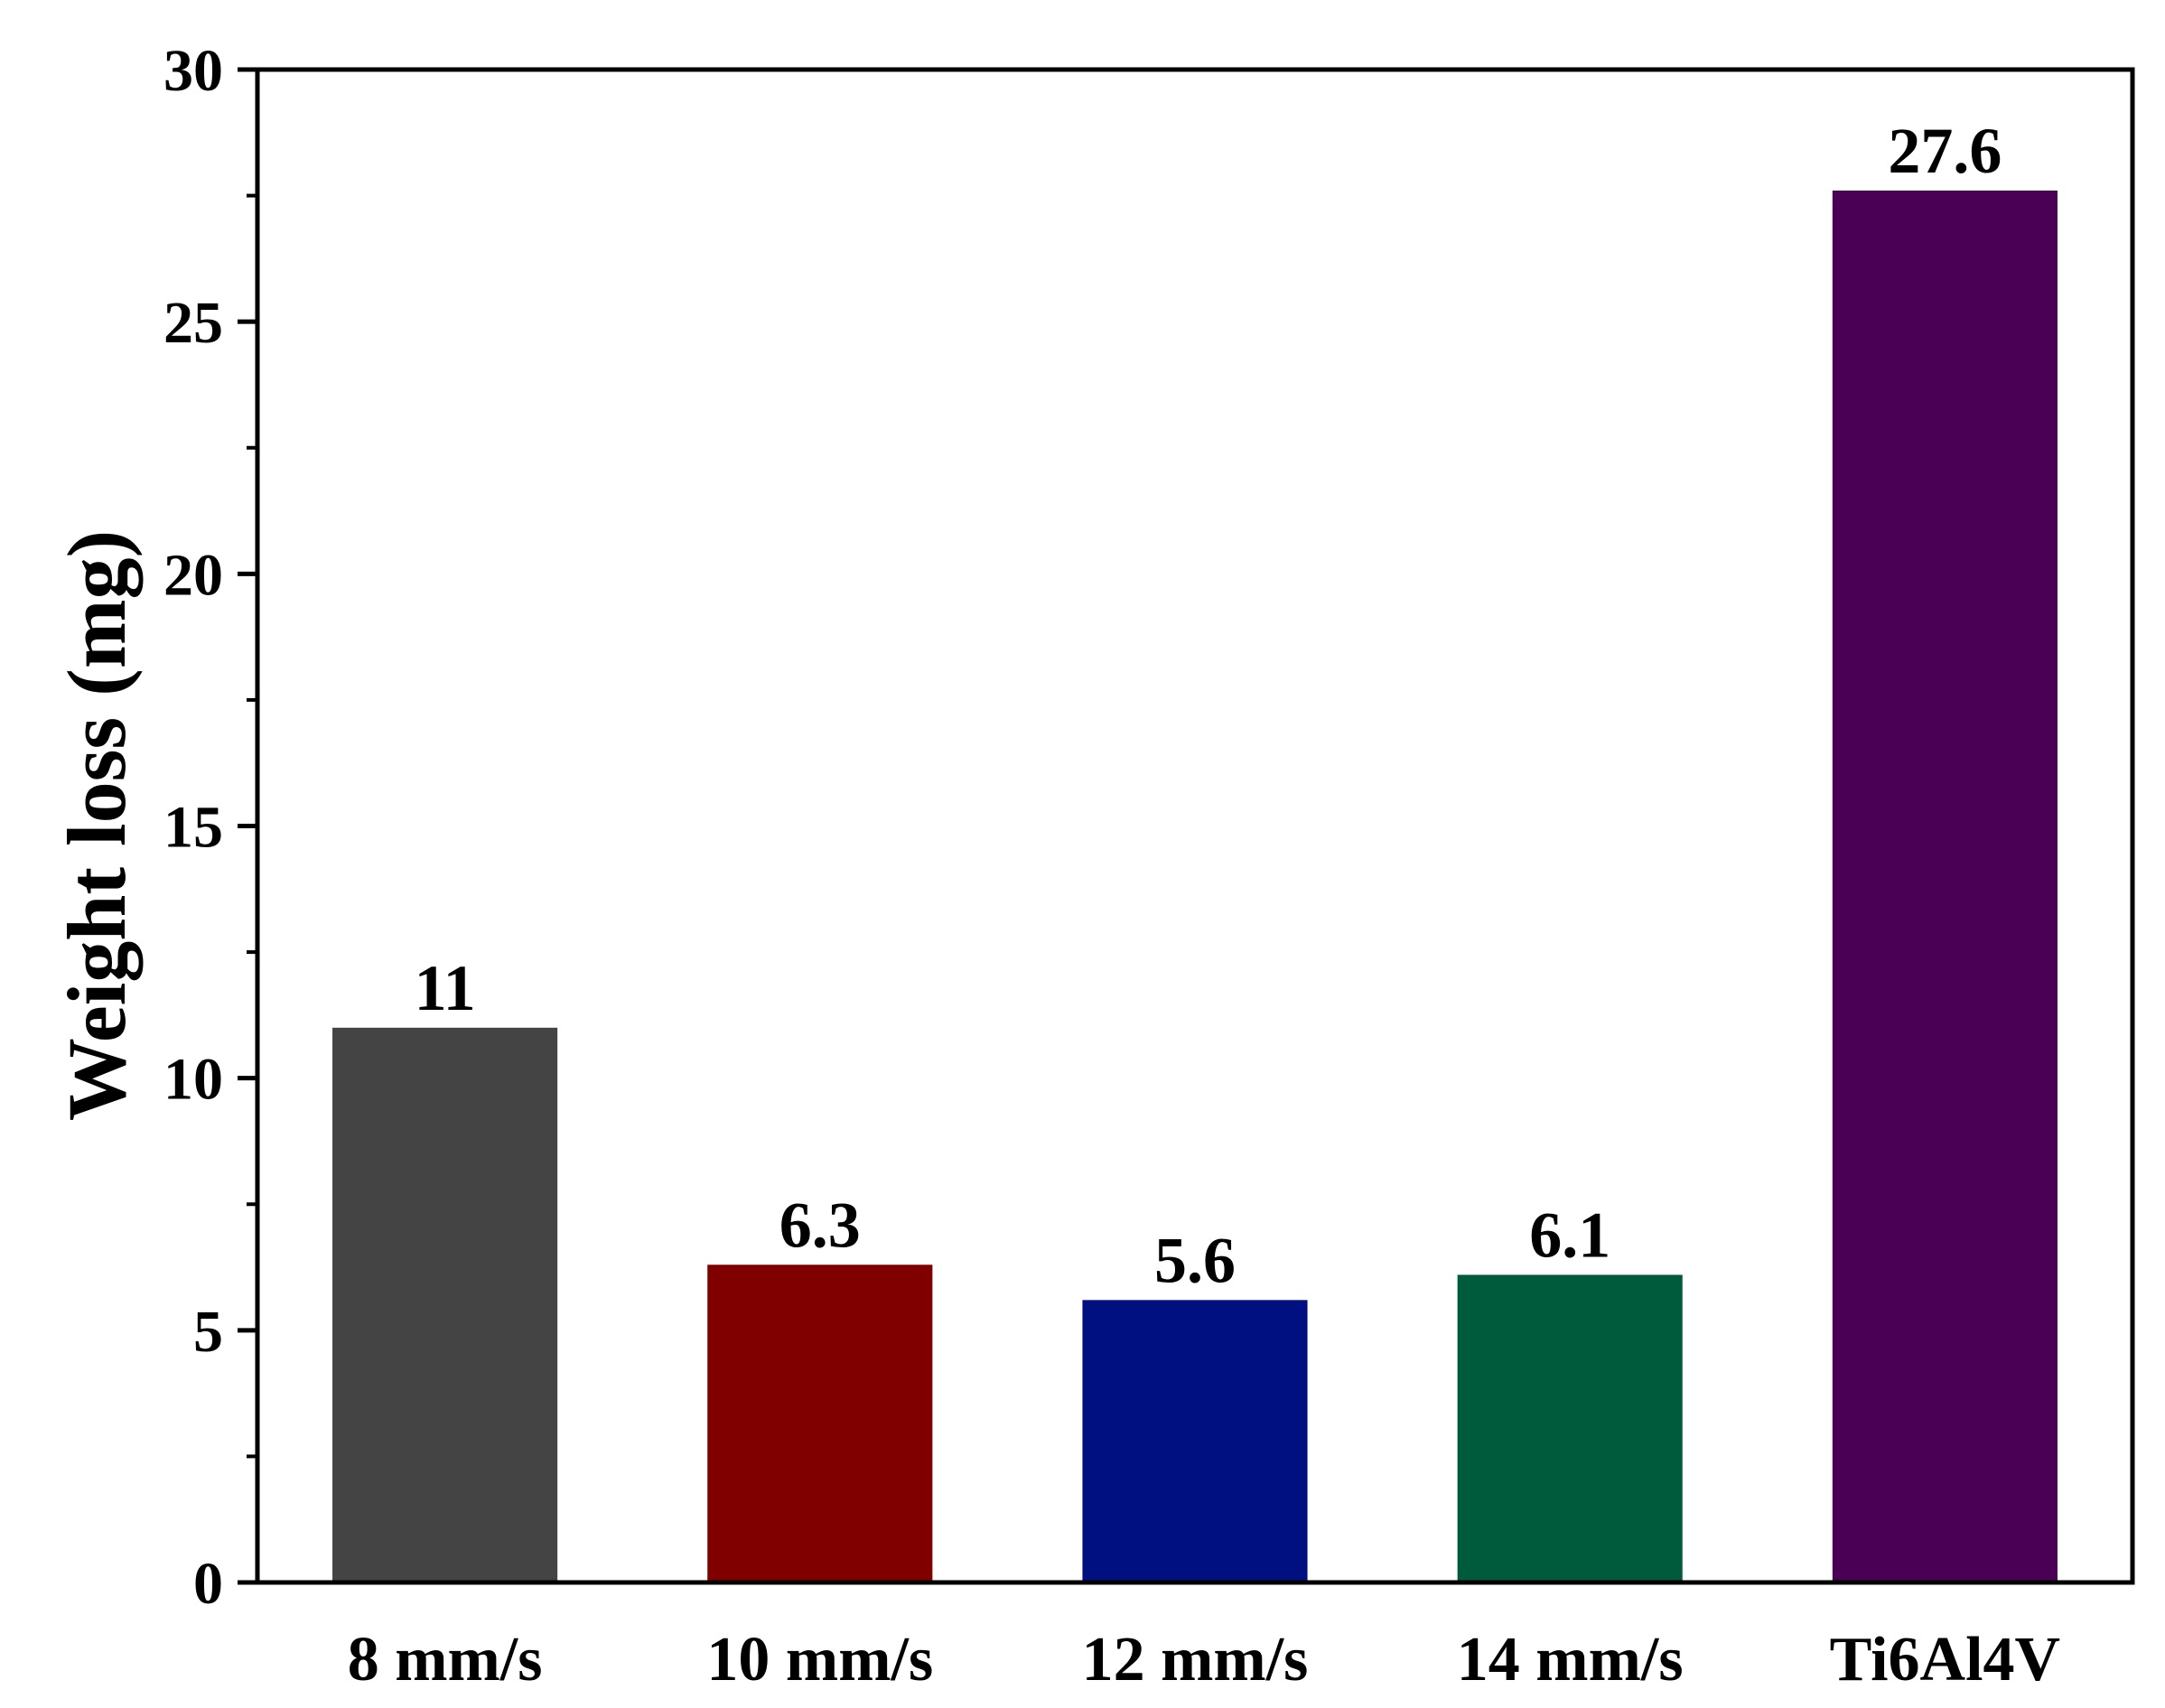 This screenshot has height=1708, width=2165. I want to click on y-tick-label-30: 30, so click(193, 71).